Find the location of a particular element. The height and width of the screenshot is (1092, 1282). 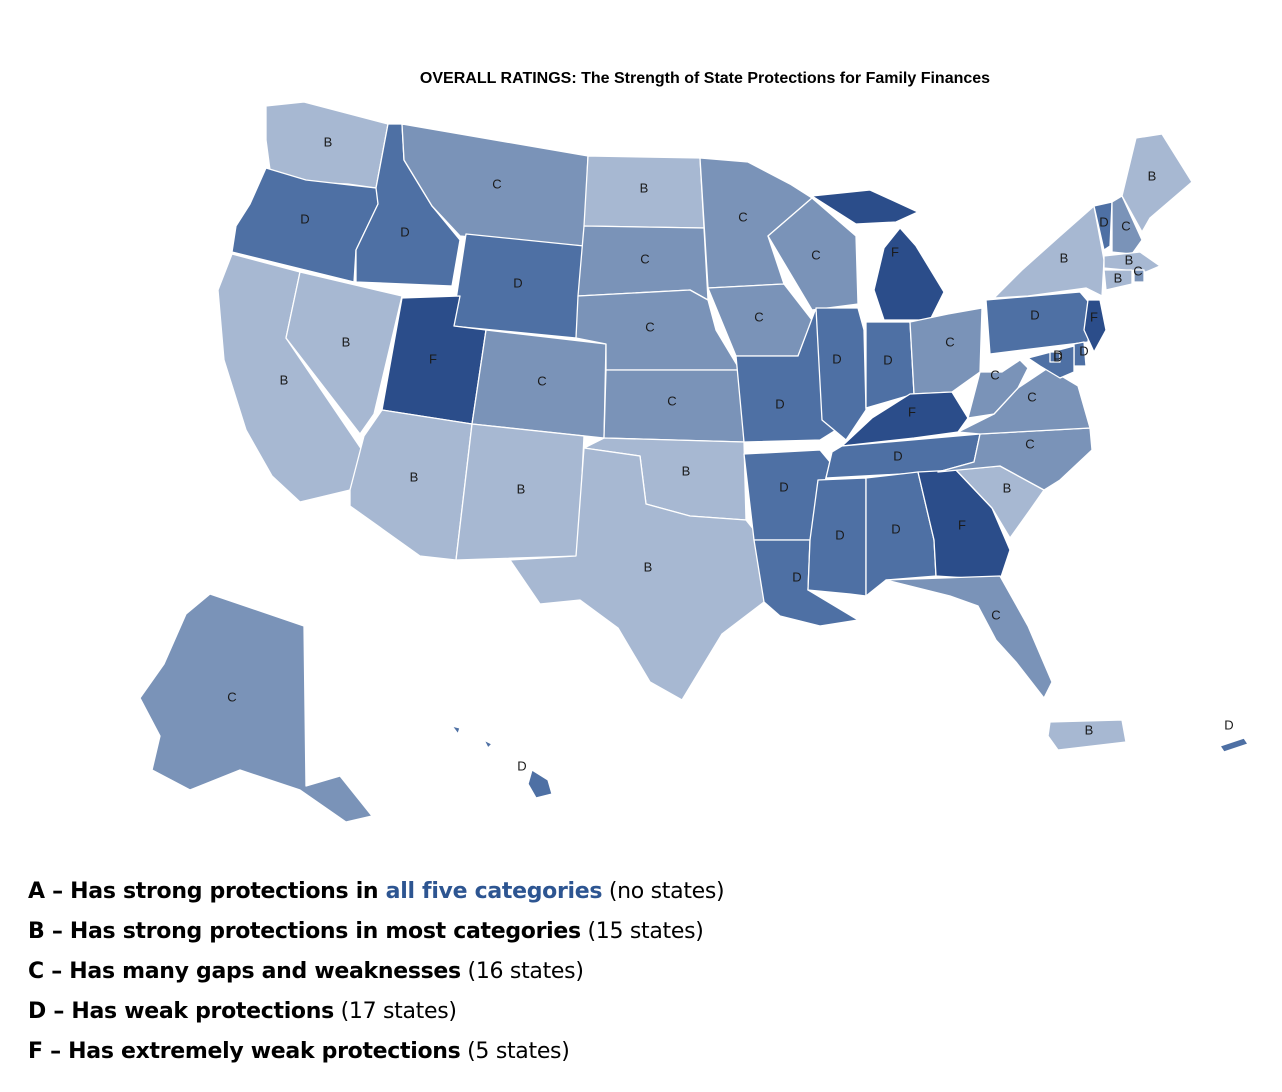

legend-description: Has extremely weak protections is located at coordinates (264, 1051).